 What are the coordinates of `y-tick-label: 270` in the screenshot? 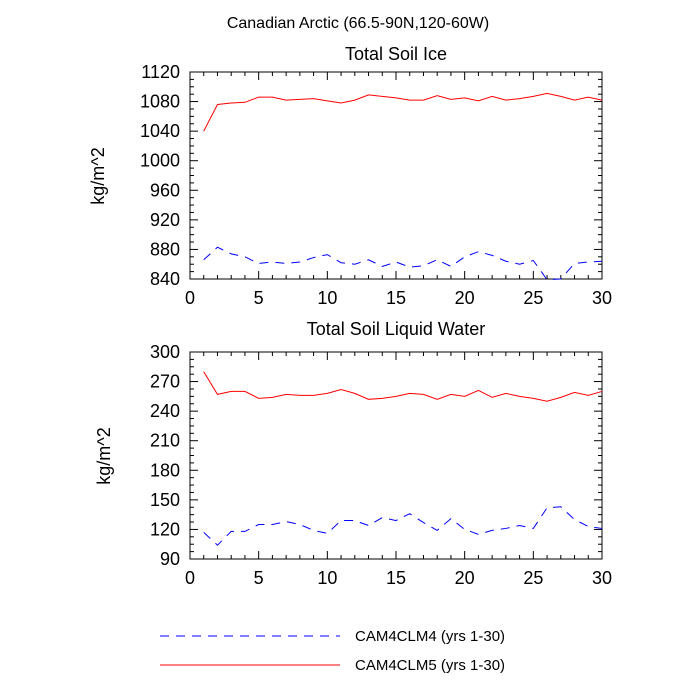 It's located at (165, 382).